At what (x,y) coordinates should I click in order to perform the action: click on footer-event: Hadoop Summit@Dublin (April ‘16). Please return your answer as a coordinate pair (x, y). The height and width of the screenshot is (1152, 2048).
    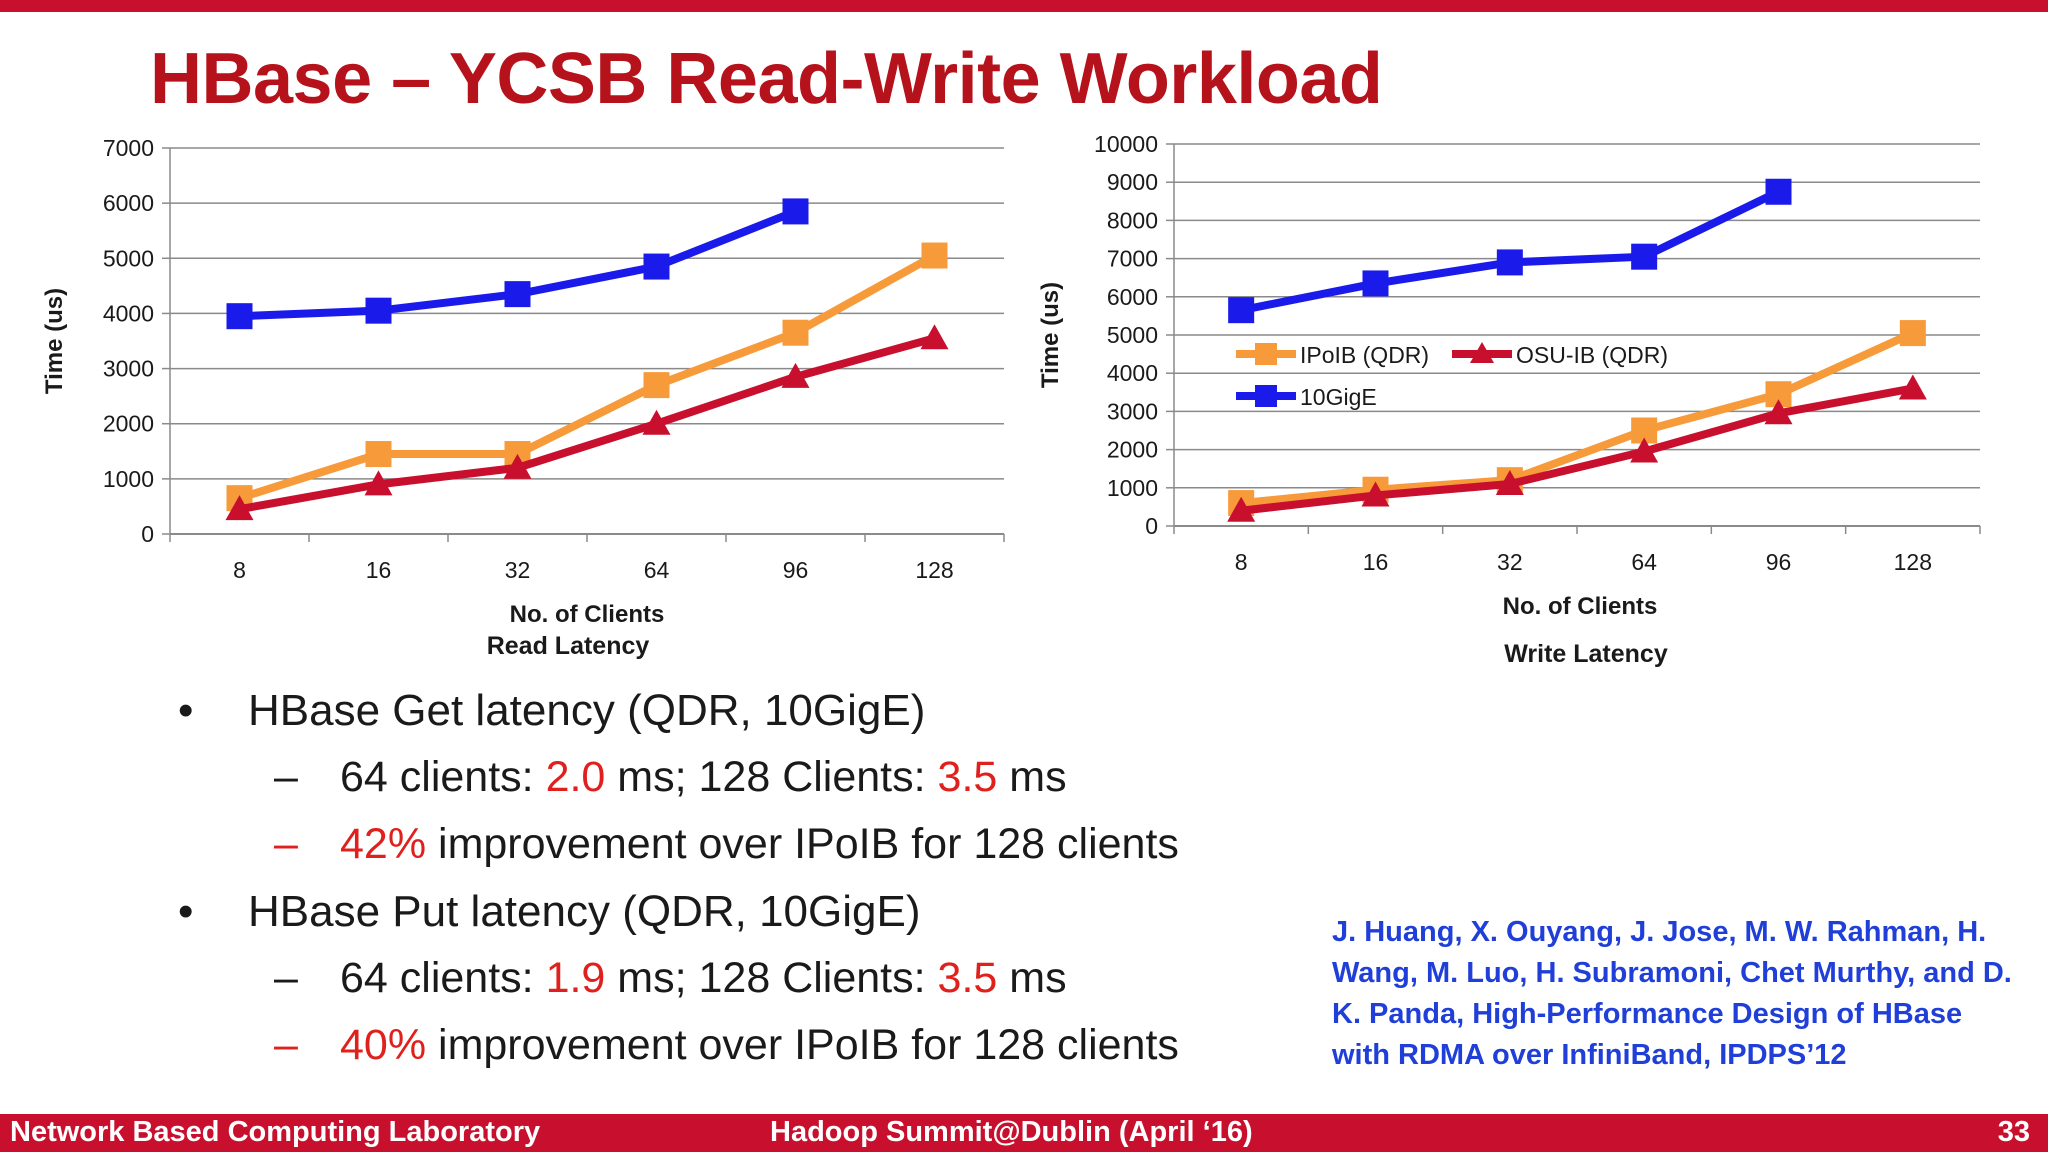
    Looking at the image, I should click on (1011, 1132).